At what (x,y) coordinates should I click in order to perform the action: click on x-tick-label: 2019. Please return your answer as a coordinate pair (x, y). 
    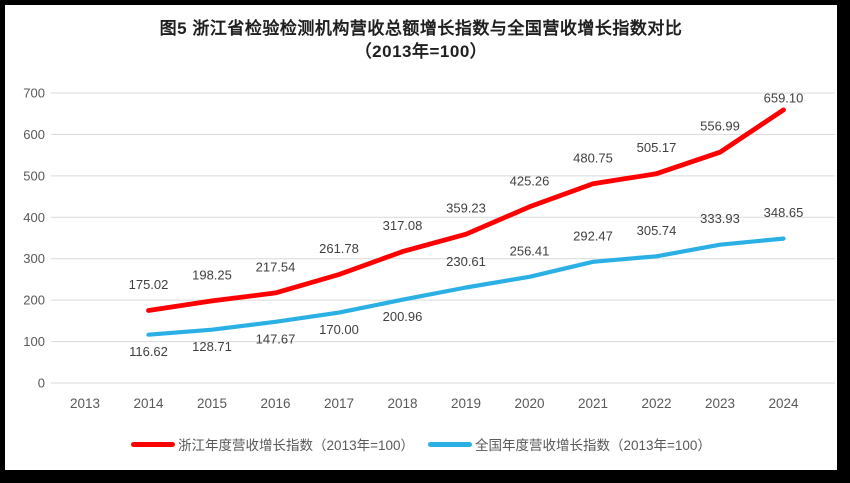
    Looking at the image, I should click on (466, 403).